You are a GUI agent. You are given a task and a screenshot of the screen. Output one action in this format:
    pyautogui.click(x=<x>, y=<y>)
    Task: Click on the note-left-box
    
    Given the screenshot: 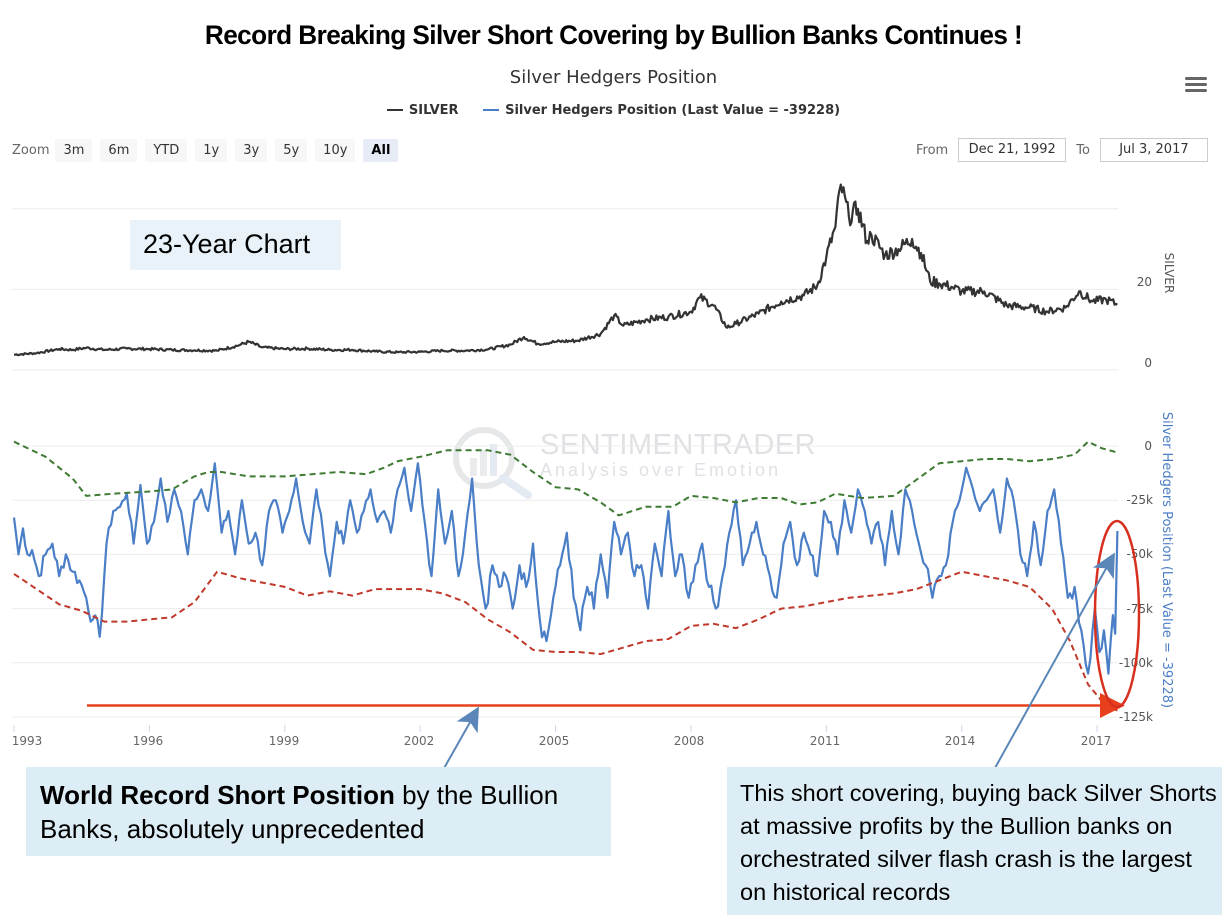 What is the action you would take?
    pyautogui.click(x=318, y=811)
    